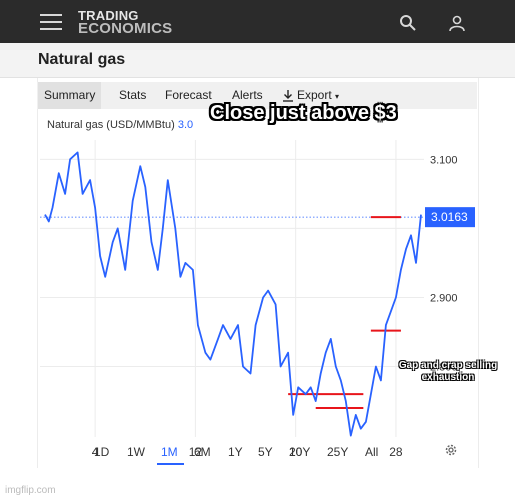 Image resolution: width=515 pixels, height=499 pixels. What do you see at coordinates (265, 452) in the screenshot?
I see `range-button-5y: 5Y` at bounding box center [265, 452].